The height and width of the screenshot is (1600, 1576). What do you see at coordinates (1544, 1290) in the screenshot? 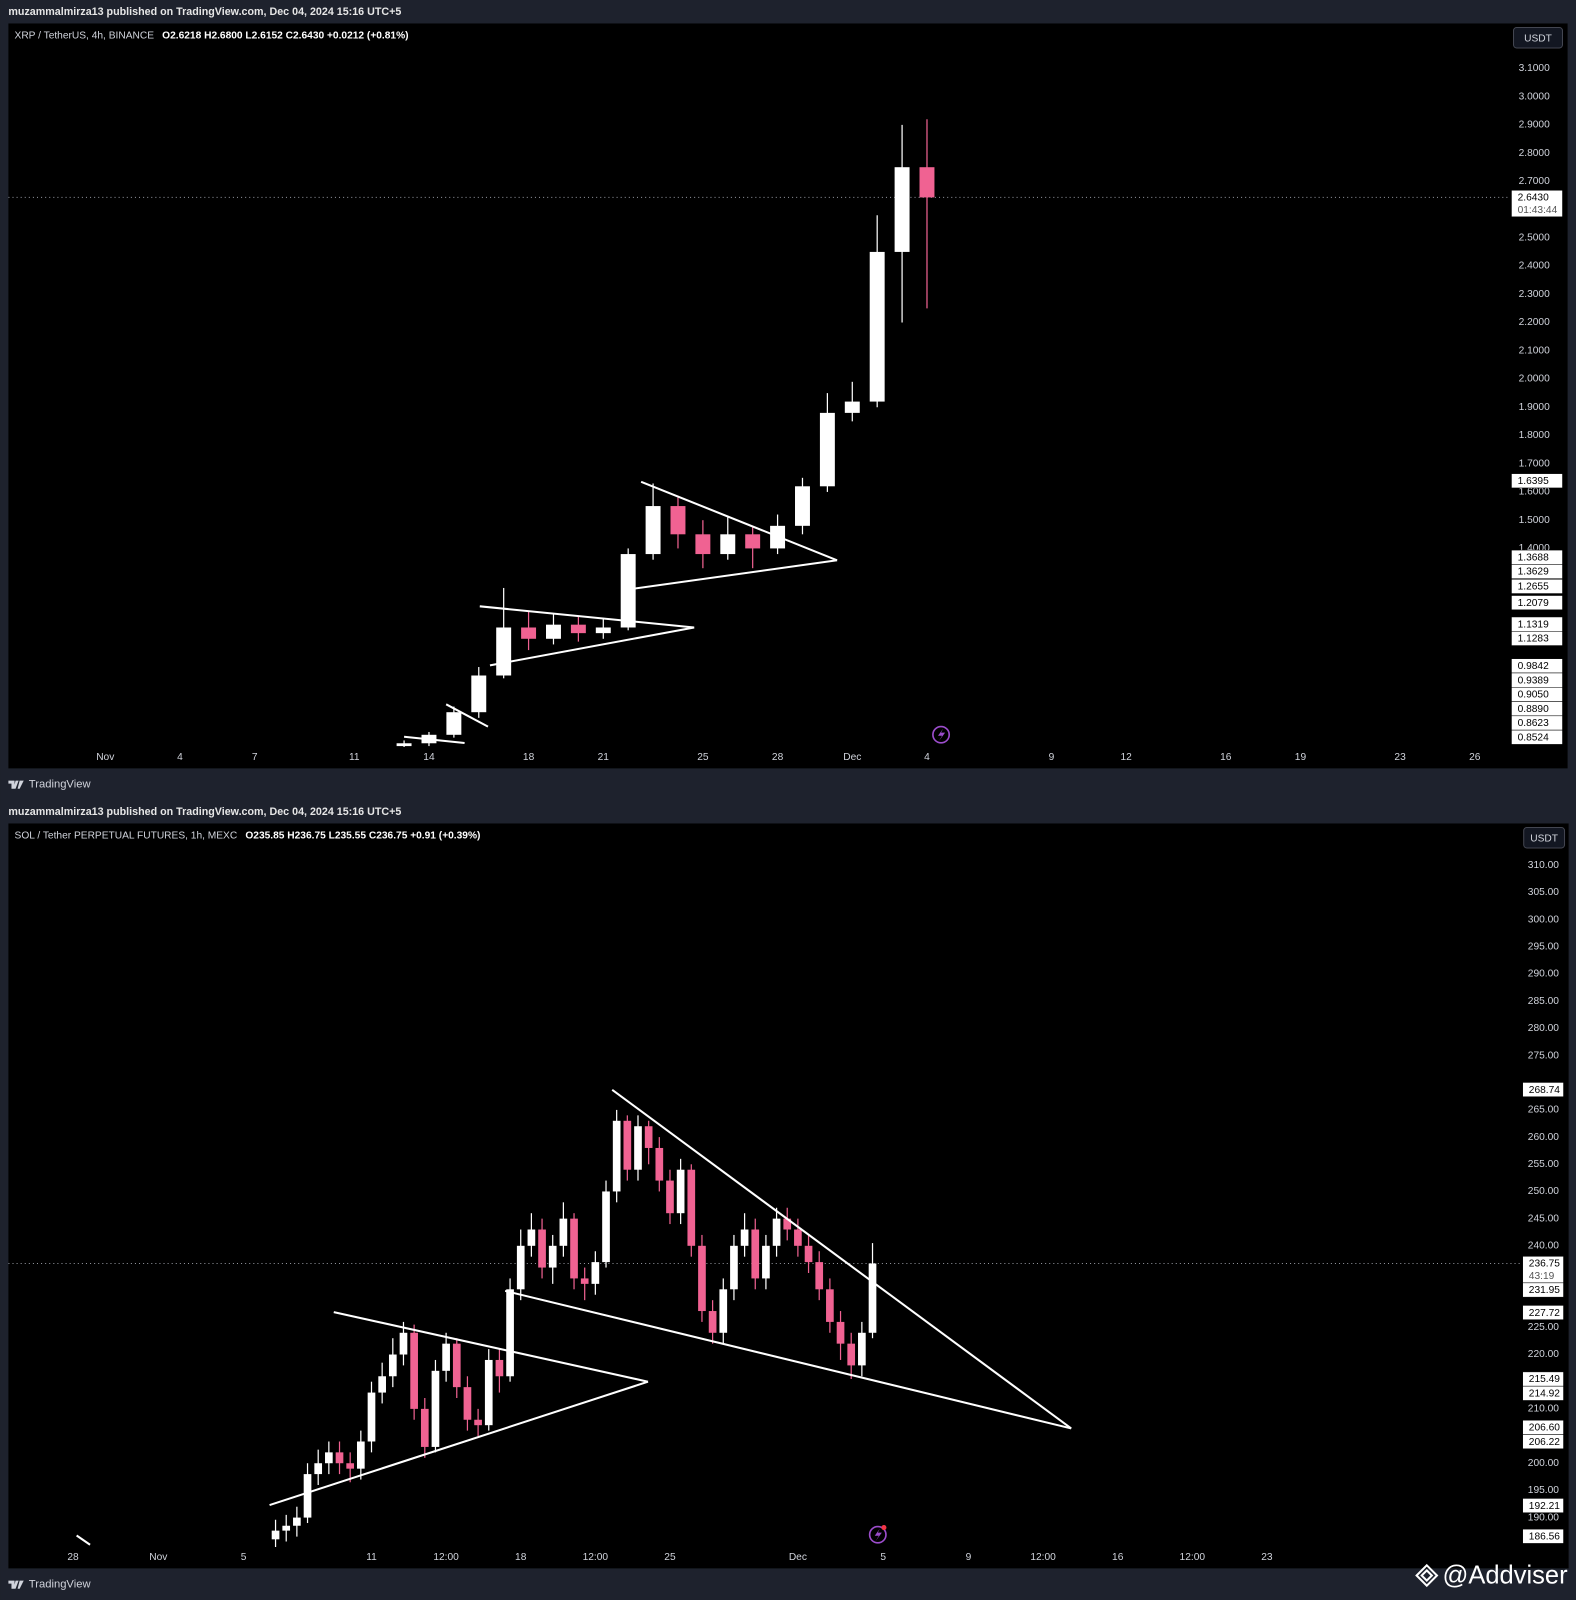
I see `price-tag-label: 231.95` at bounding box center [1544, 1290].